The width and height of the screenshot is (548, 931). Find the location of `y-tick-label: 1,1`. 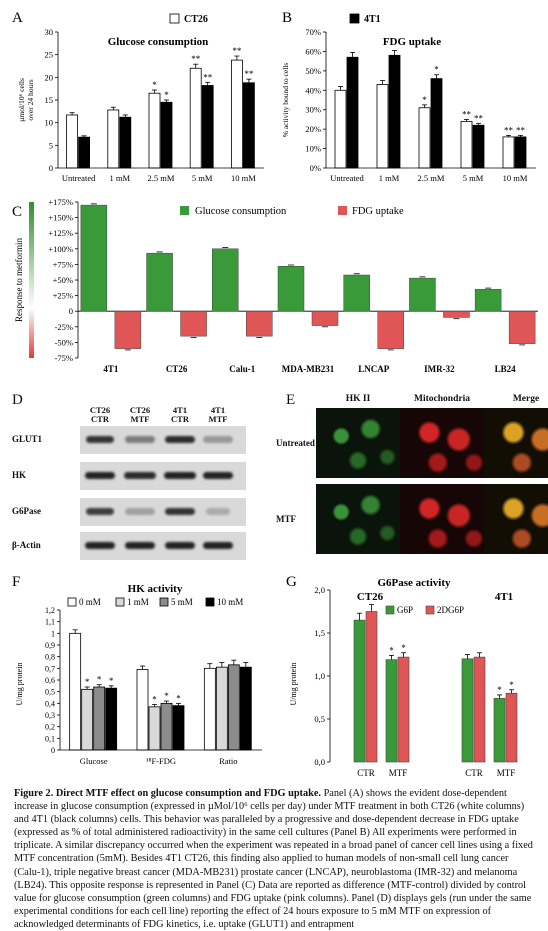

y-tick-label: 1,1 is located at coordinates (50, 622).